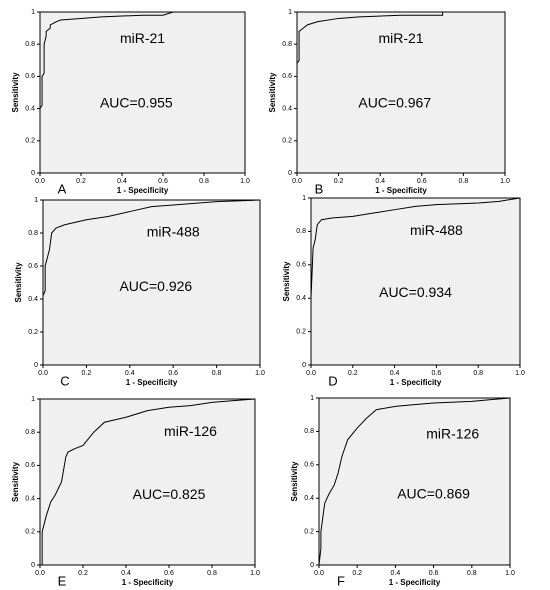 This screenshot has width=550, height=590. I want to click on panel-letter: A, so click(62, 188).